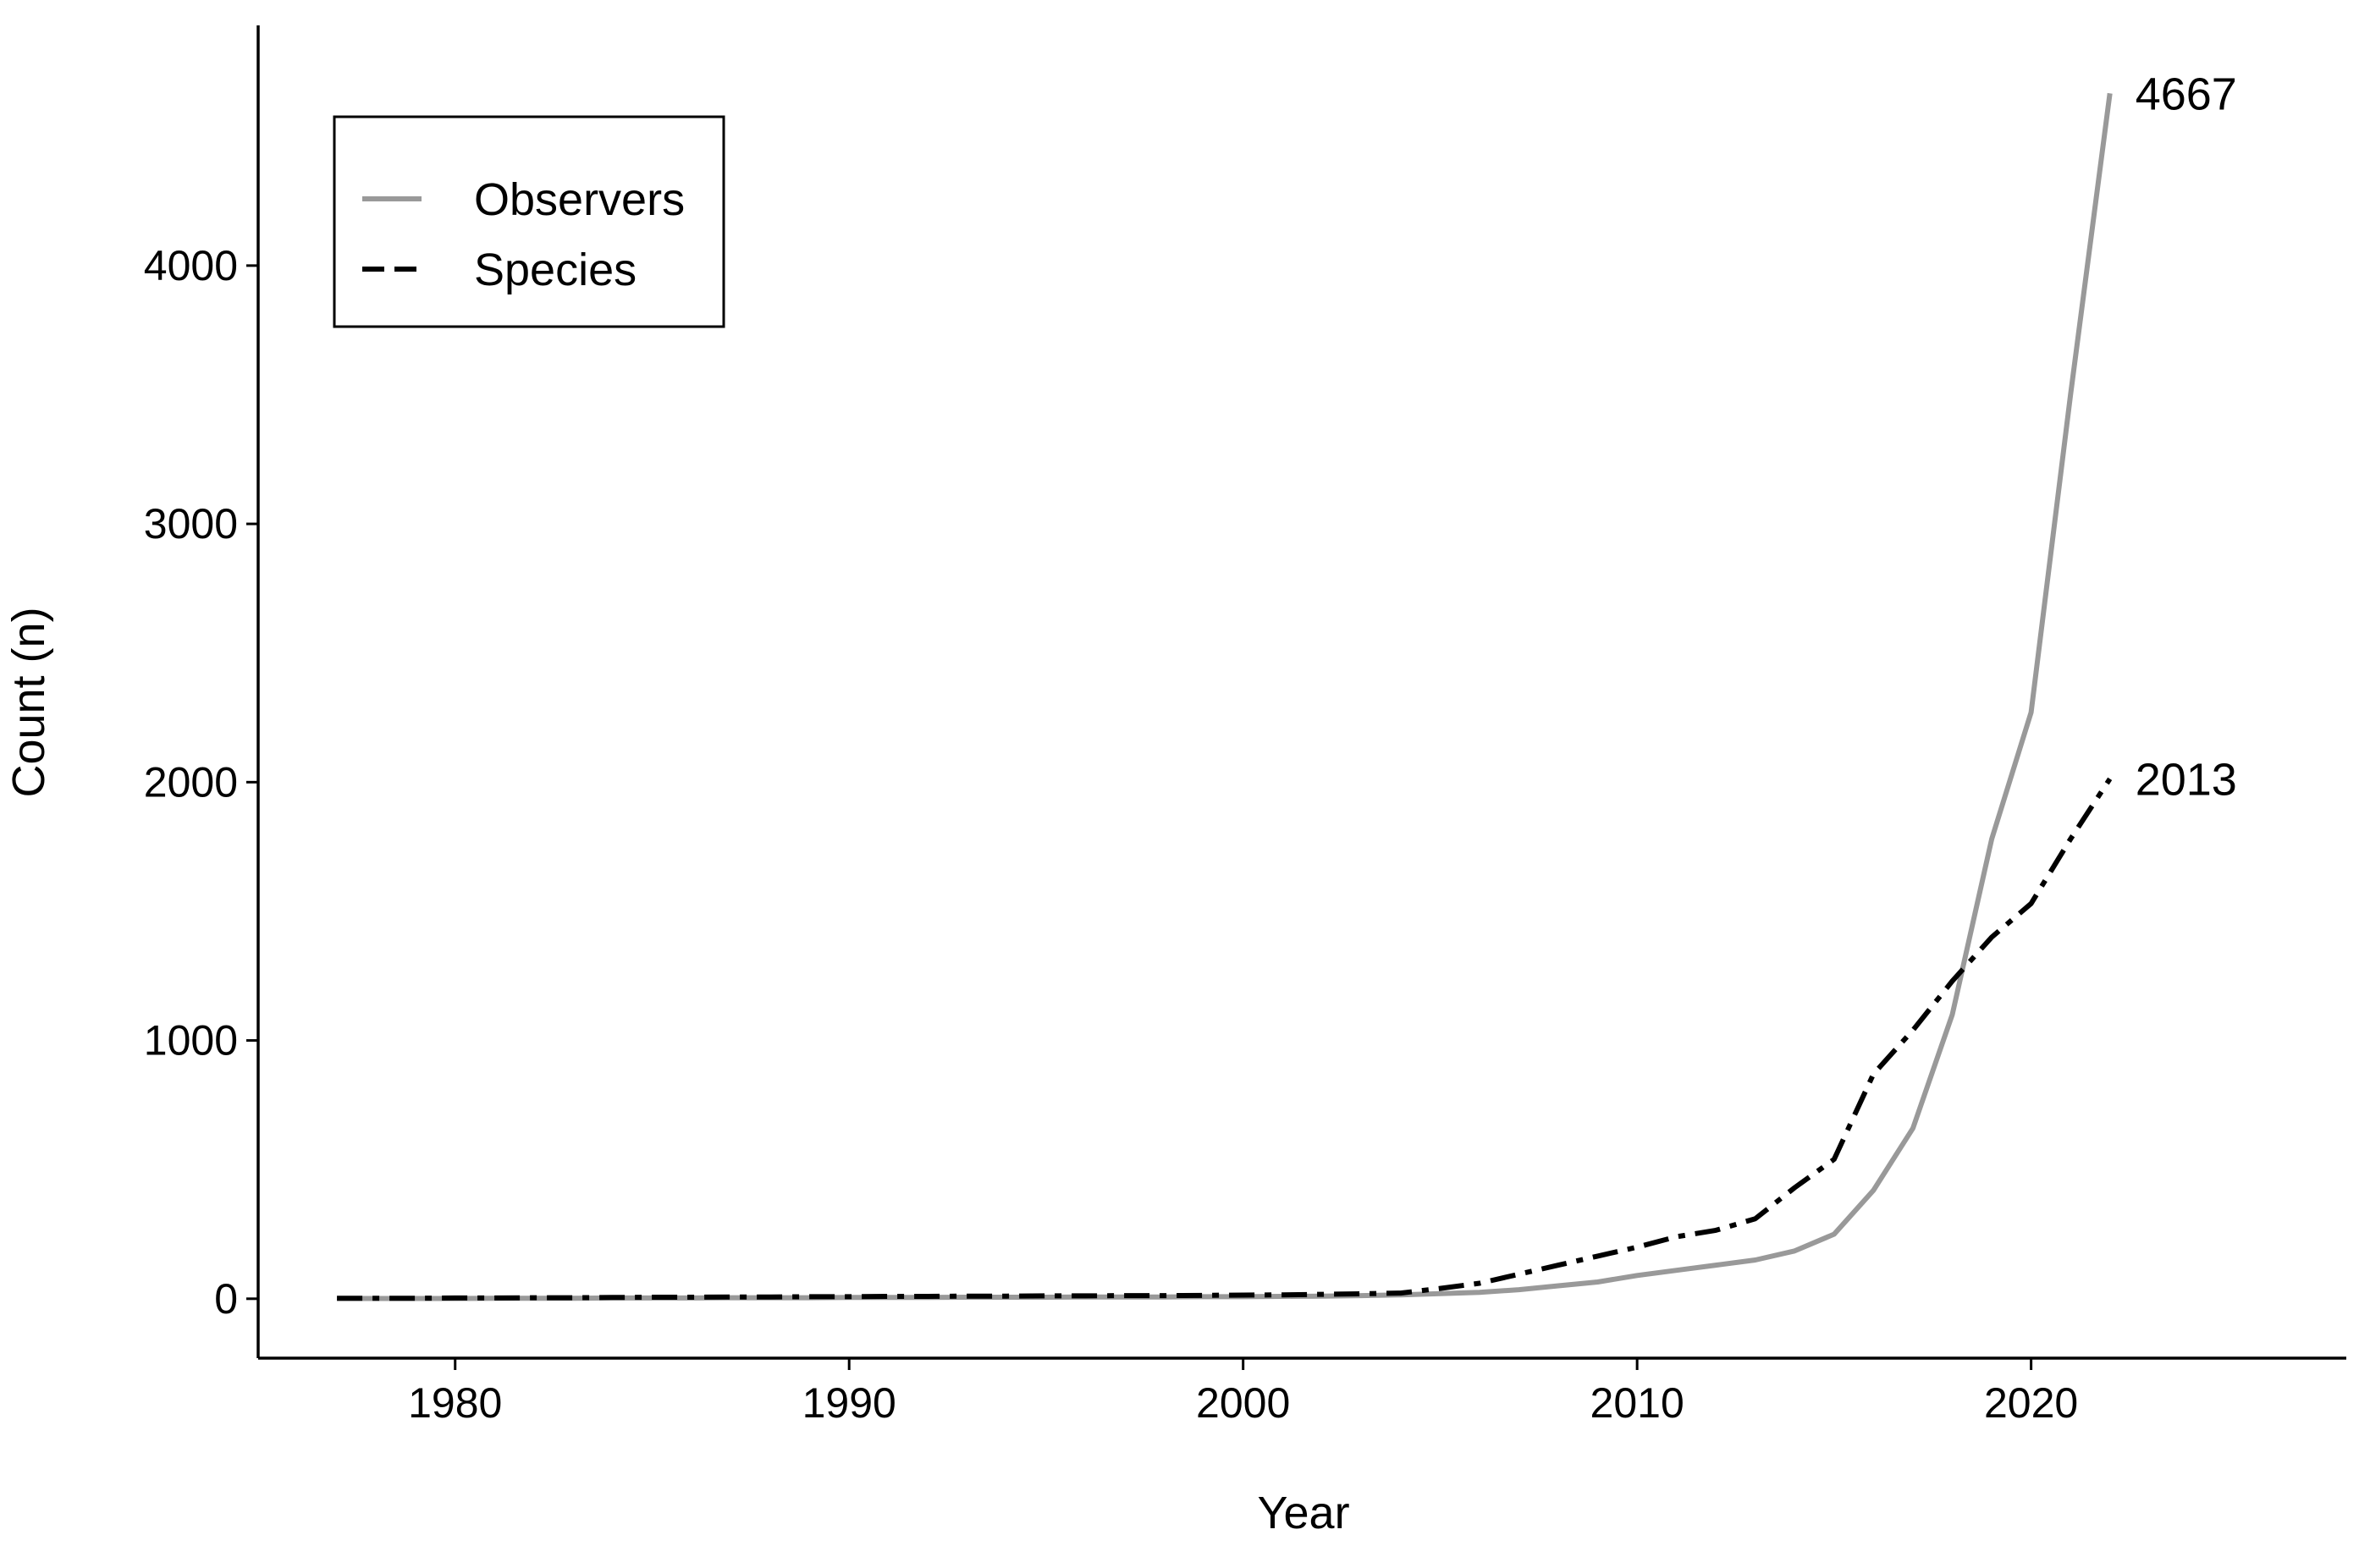 This screenshot has width=2370, height=1568. I want to click on x-tick-label: 1990, so click(849, 1403).